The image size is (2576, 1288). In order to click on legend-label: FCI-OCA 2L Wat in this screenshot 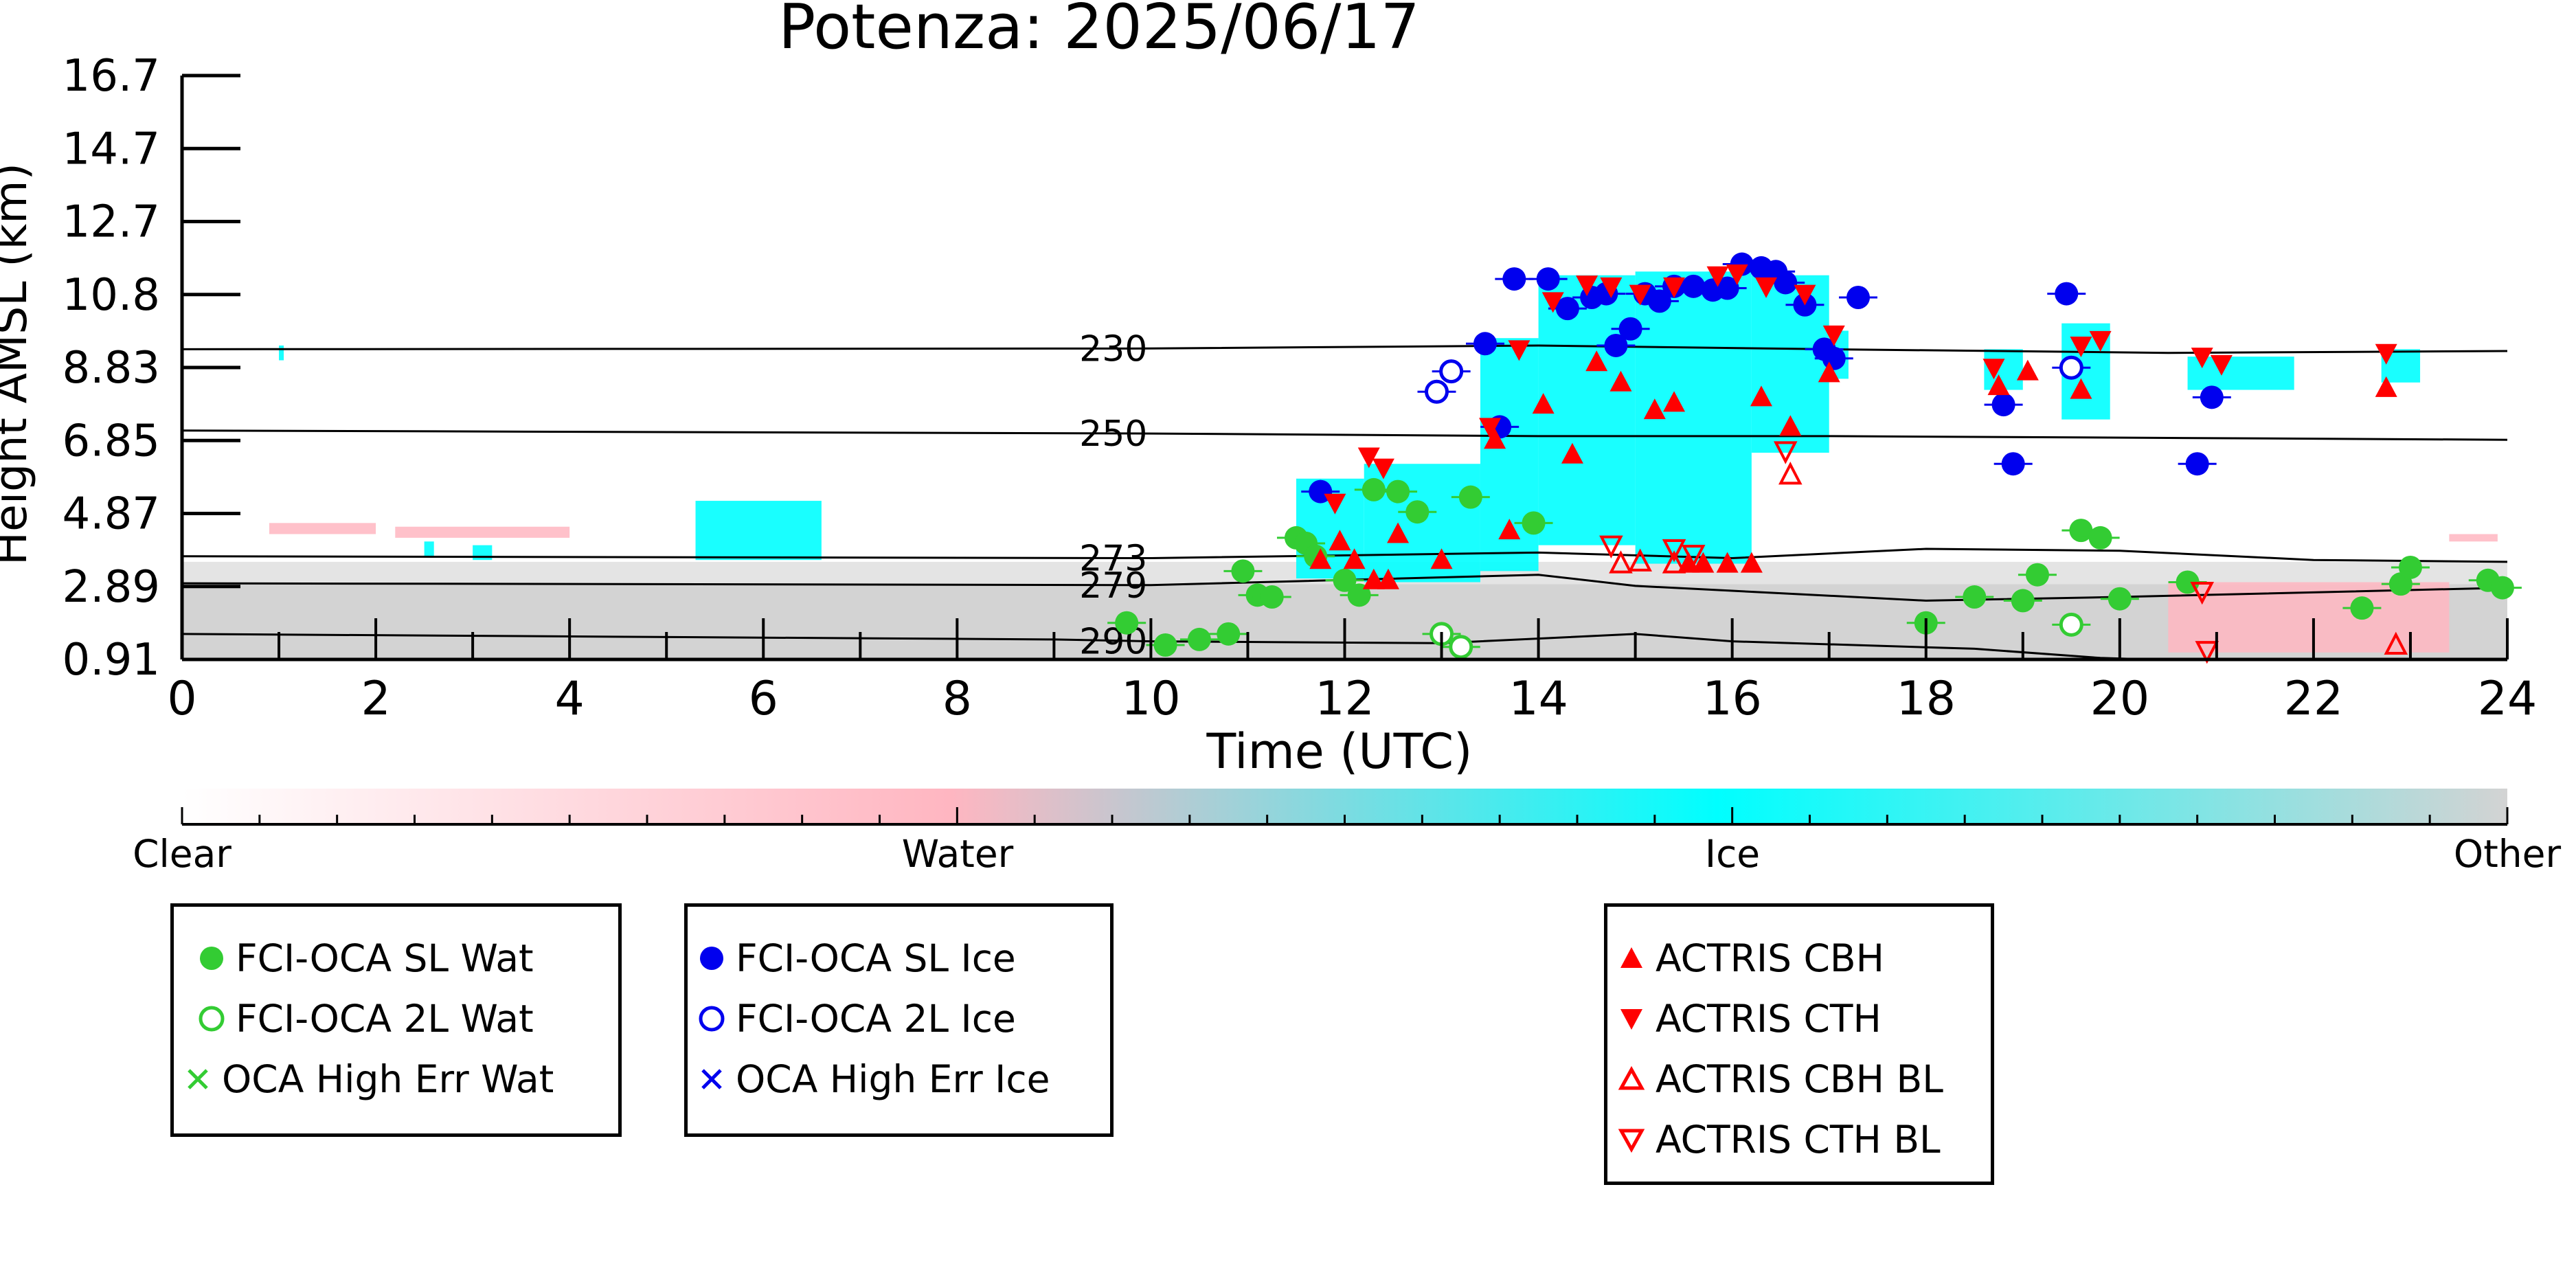, I will do `click(385, 1019)`.